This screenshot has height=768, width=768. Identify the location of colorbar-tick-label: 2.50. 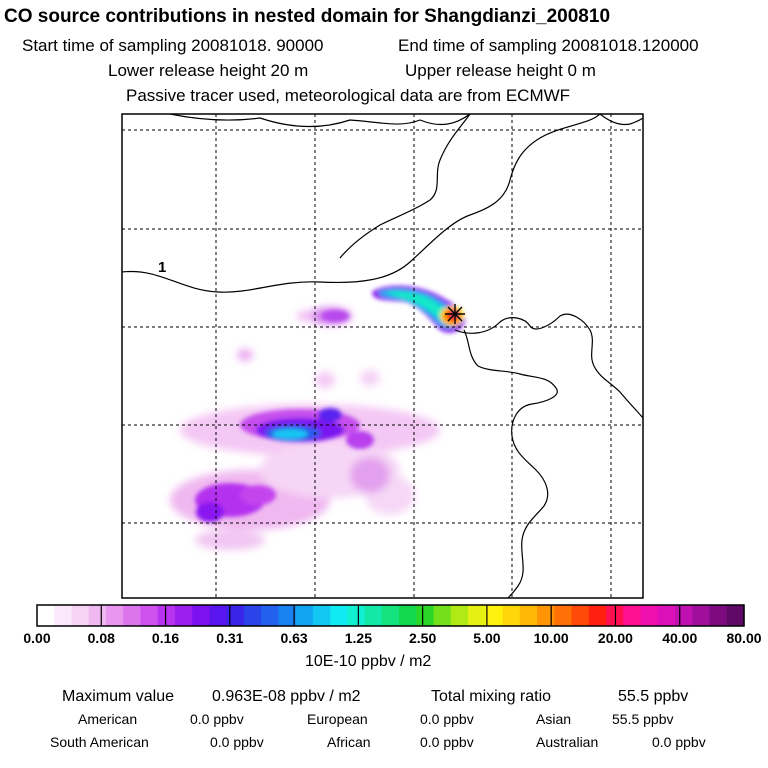
(423, 638).